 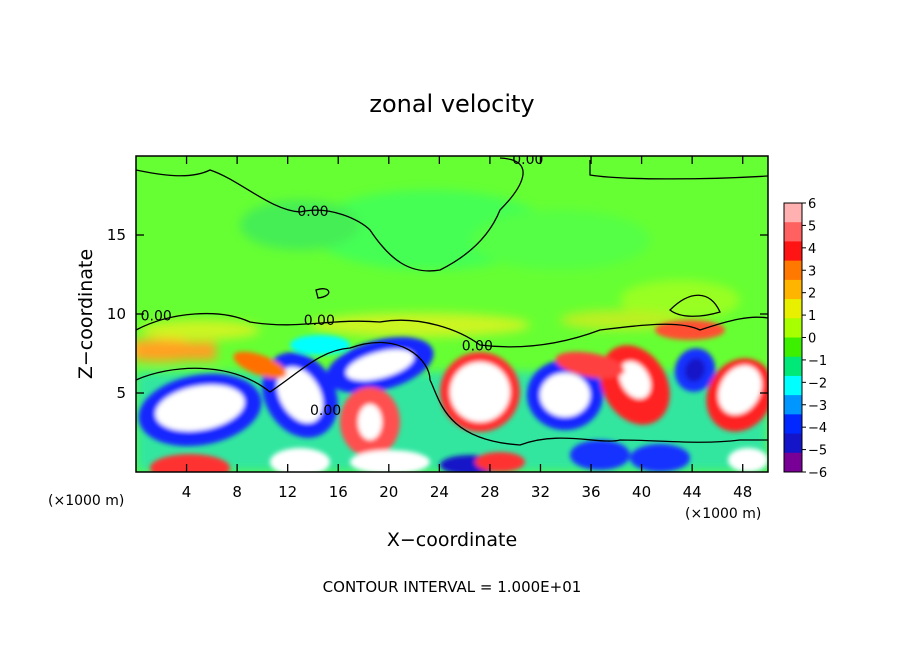 I want to click on colorbar-tick-label: −4, so click(x=817, y=428).